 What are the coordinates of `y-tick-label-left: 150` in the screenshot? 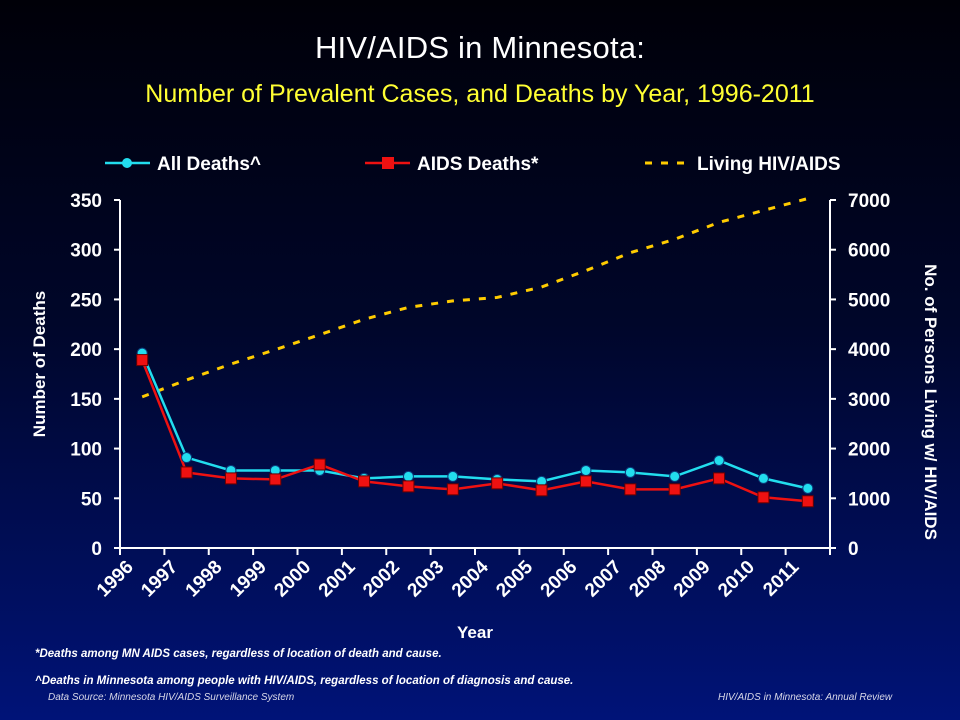 It's located at (86, 400).